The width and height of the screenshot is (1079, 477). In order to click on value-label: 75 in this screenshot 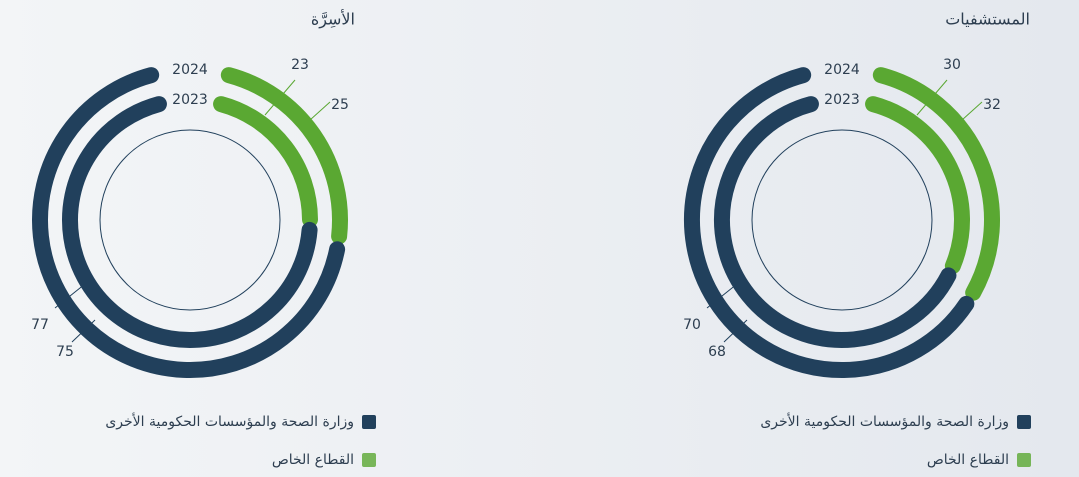, I will do `click(65, 352)`.